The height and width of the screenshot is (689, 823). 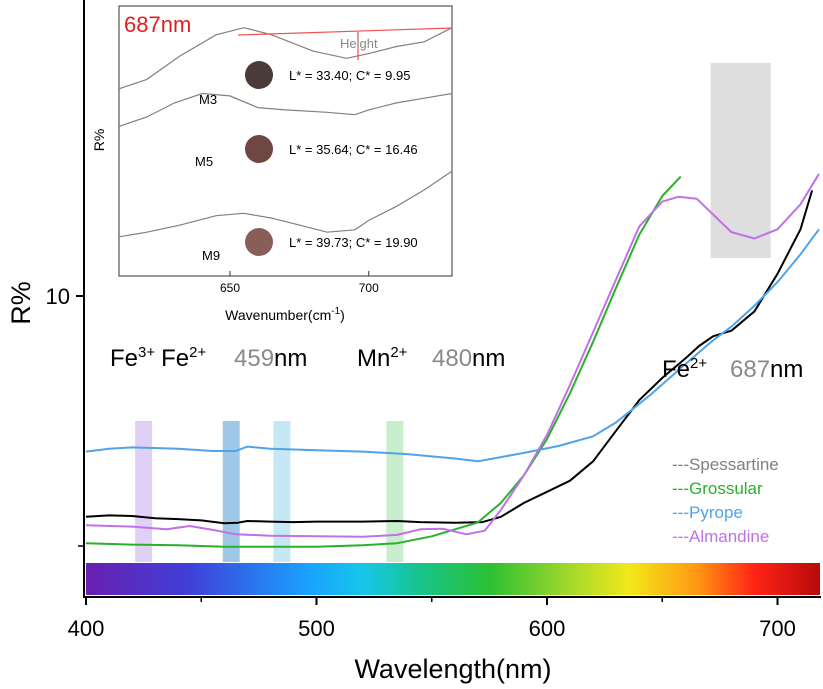 What do you see at coordinates (21, 303) in the screenshot?
I see `y-axis-label: R%` at bounding box center [21, 303].